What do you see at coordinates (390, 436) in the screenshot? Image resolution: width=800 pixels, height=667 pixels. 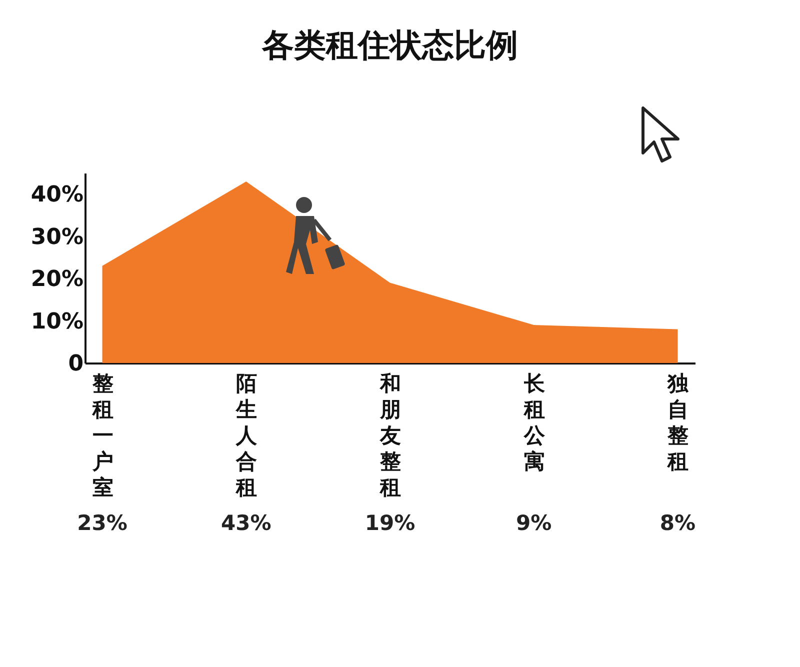 I see `x-tick-label: 和朋友整租` at bounding box center [390, 436].